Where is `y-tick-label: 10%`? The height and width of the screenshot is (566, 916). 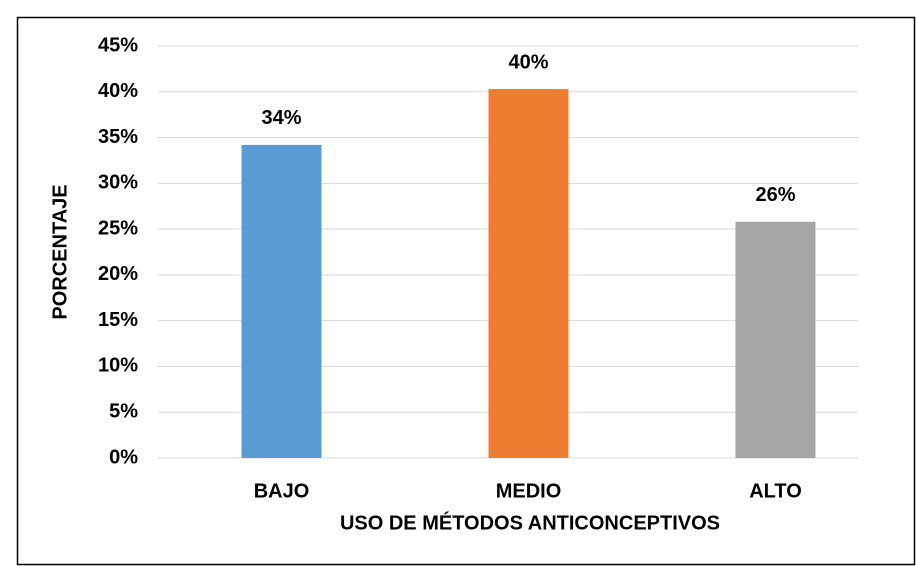
y-tick-label: 10% is located at coordinates (118, 366).